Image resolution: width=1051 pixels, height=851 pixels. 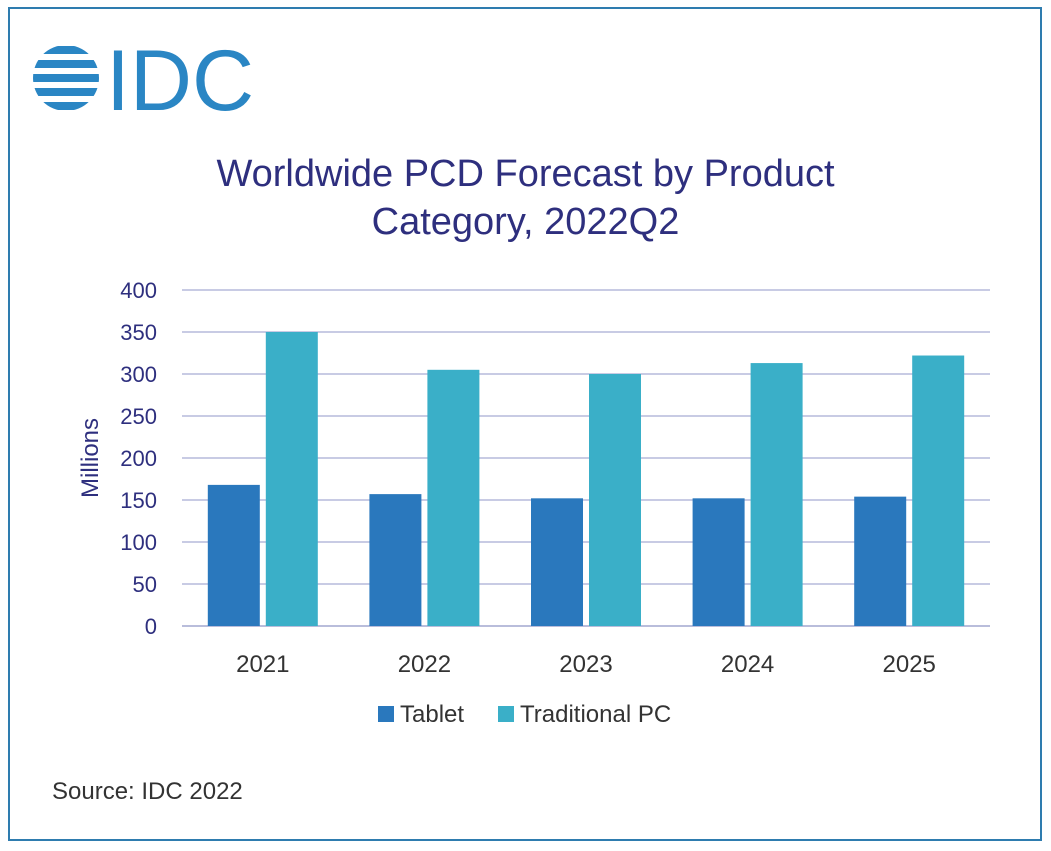 I want to click on x-tick-label: 2023, so click(x=585, y=664).